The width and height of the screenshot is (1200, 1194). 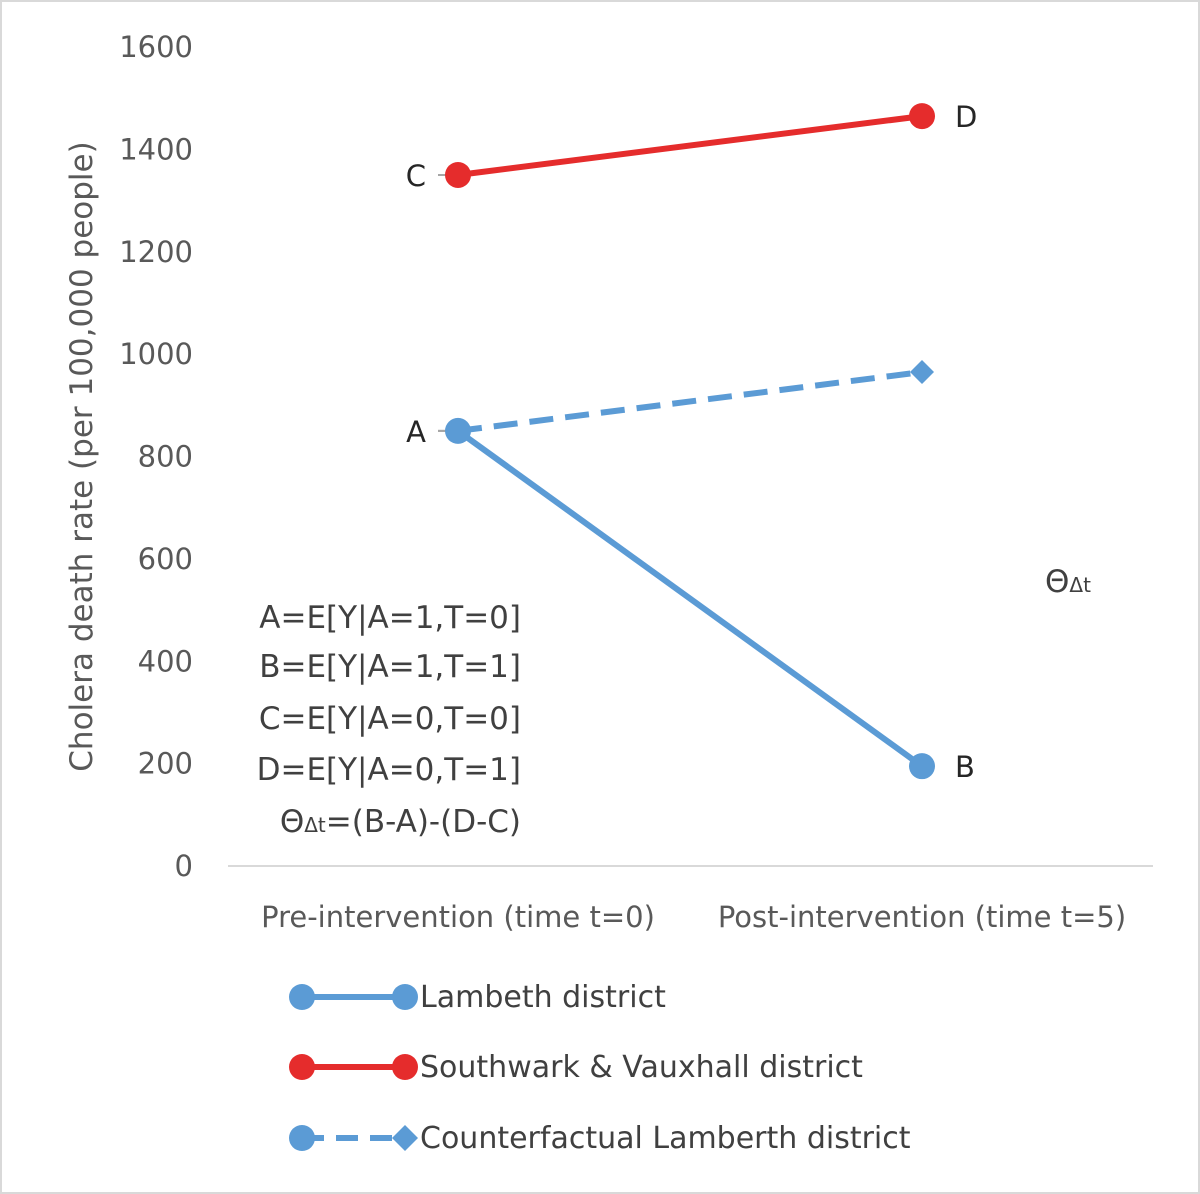 I want to click on formula-text: =(B-A)-(D-C), so click(x=423, y=822).